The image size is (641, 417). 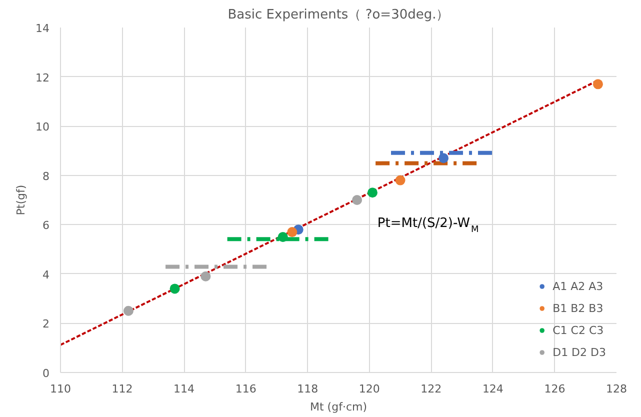 What do you see at coordinates (579, 352) in the screenshot?
I see `legend-label: D1 D2 D3` at bounding box center [579, 352].